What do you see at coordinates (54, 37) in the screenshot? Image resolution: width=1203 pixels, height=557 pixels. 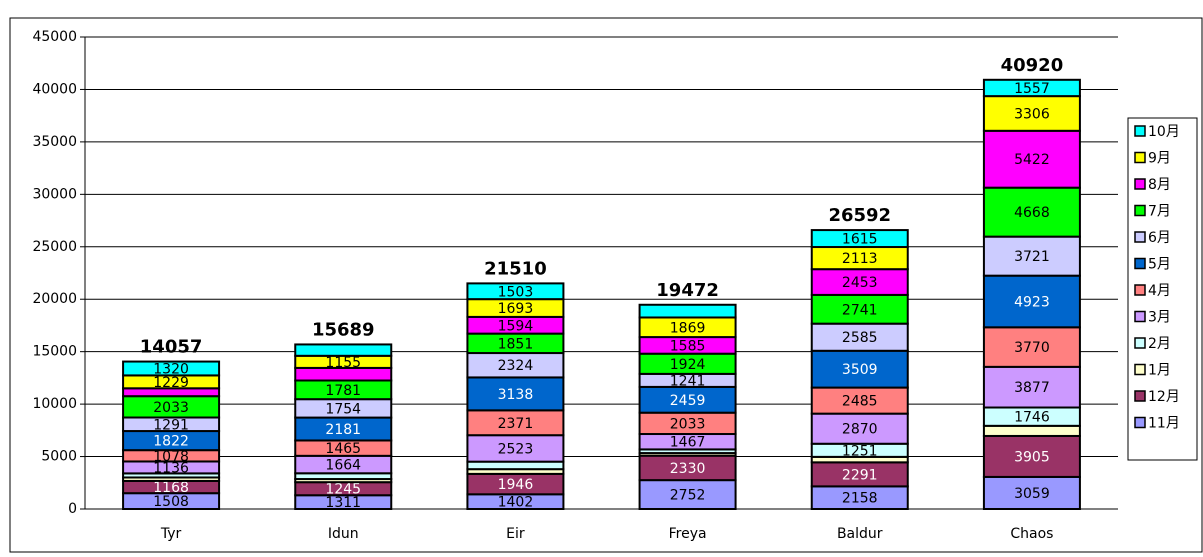 I see `y-tick-label: 45000` at bounding box center [54, 37].